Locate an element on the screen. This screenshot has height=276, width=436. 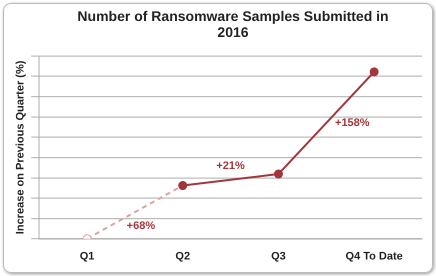
annotation: +21% is located at coordinates (231, 166).